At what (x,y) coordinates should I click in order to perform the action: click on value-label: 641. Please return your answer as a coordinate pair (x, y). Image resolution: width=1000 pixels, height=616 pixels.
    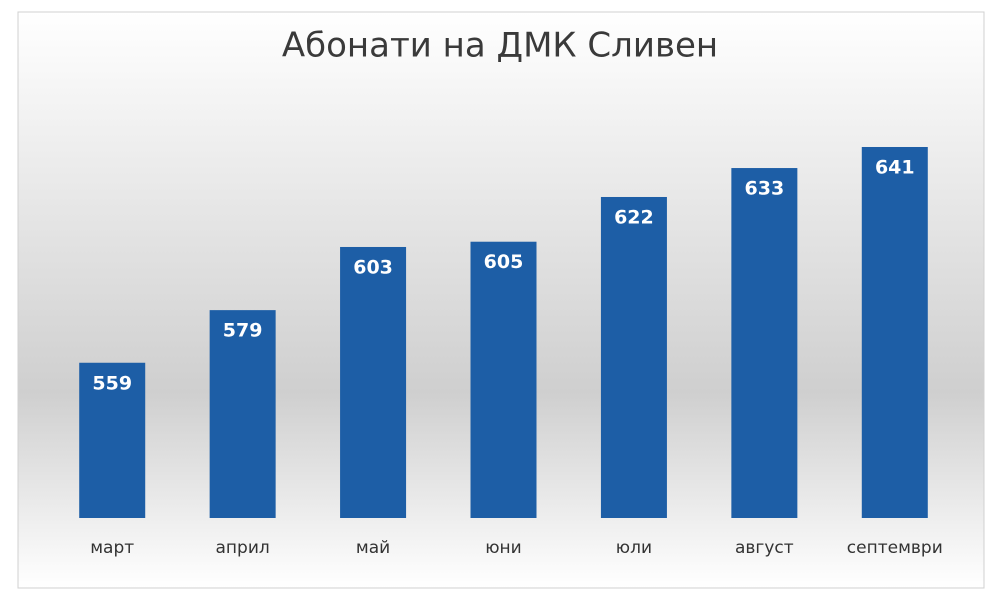
    Looking at the image, I should click on (895, 167).